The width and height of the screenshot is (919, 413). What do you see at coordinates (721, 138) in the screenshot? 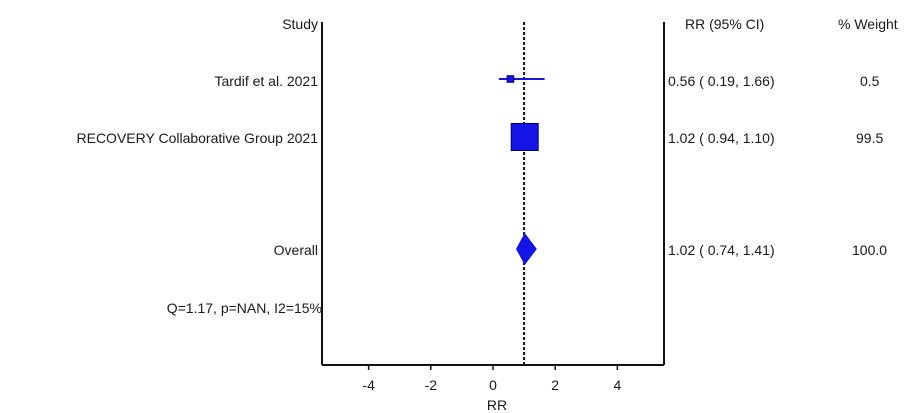
I see `ci-text-2: 1.02 ( 0.94, 1.10)` at bounding box center [721, 138].